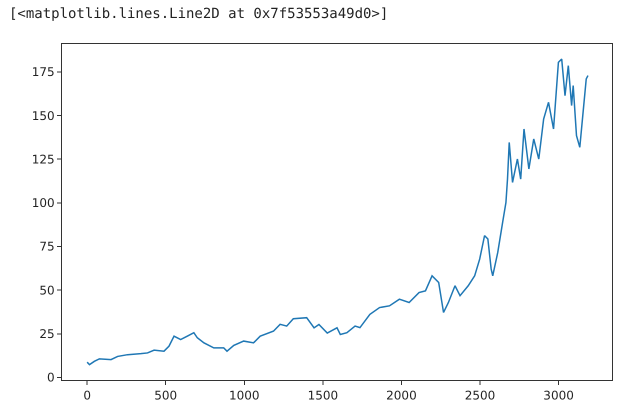 The image size is (622, 403). What do you see at coordinates (47, 333) in the screenshot?
I see `y-tick-label: 25` at bounding box center [47, 333].